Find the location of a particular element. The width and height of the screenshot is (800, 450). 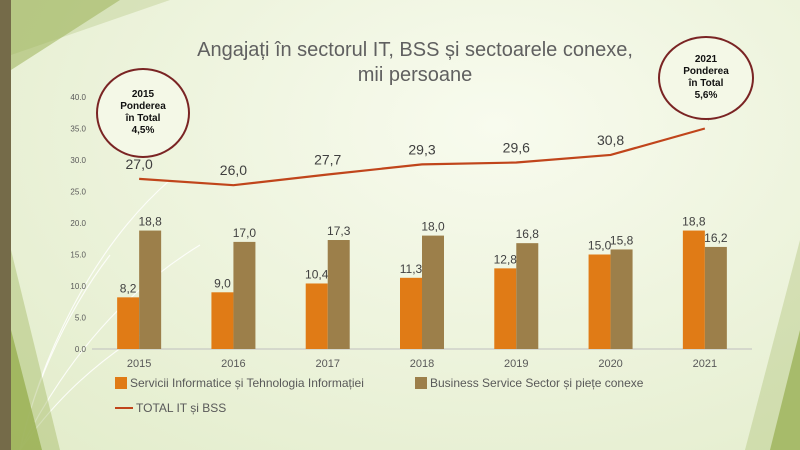

x-tick-label: 2017 is located at coordinates (327, 364).